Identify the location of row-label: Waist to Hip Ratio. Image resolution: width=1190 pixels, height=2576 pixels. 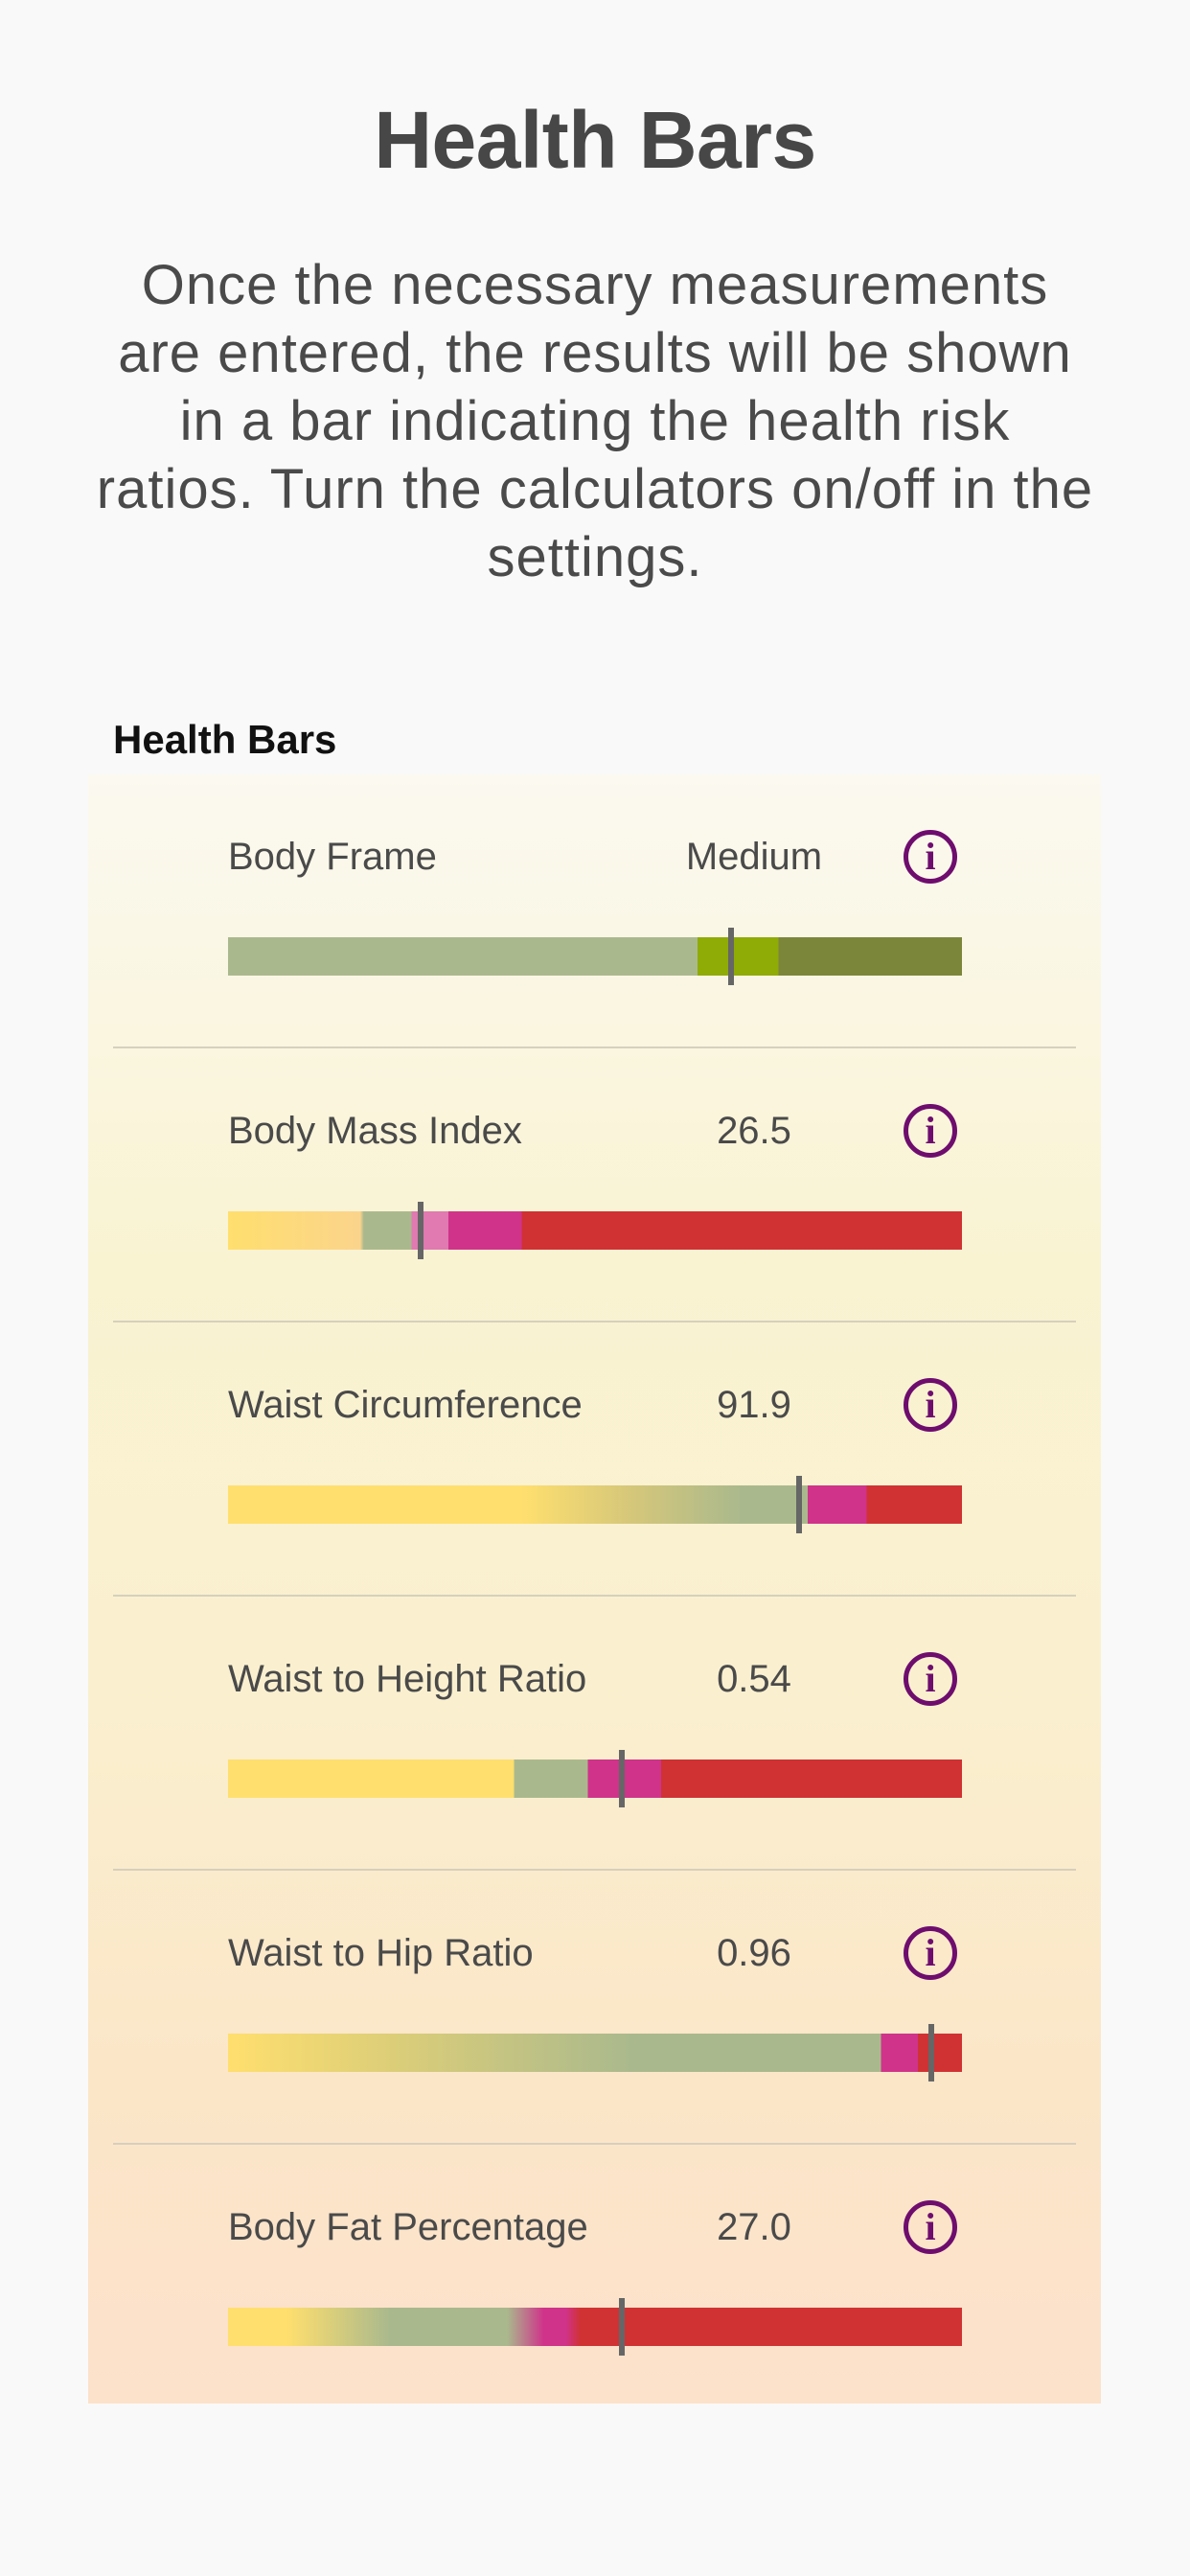
(381, 1953).